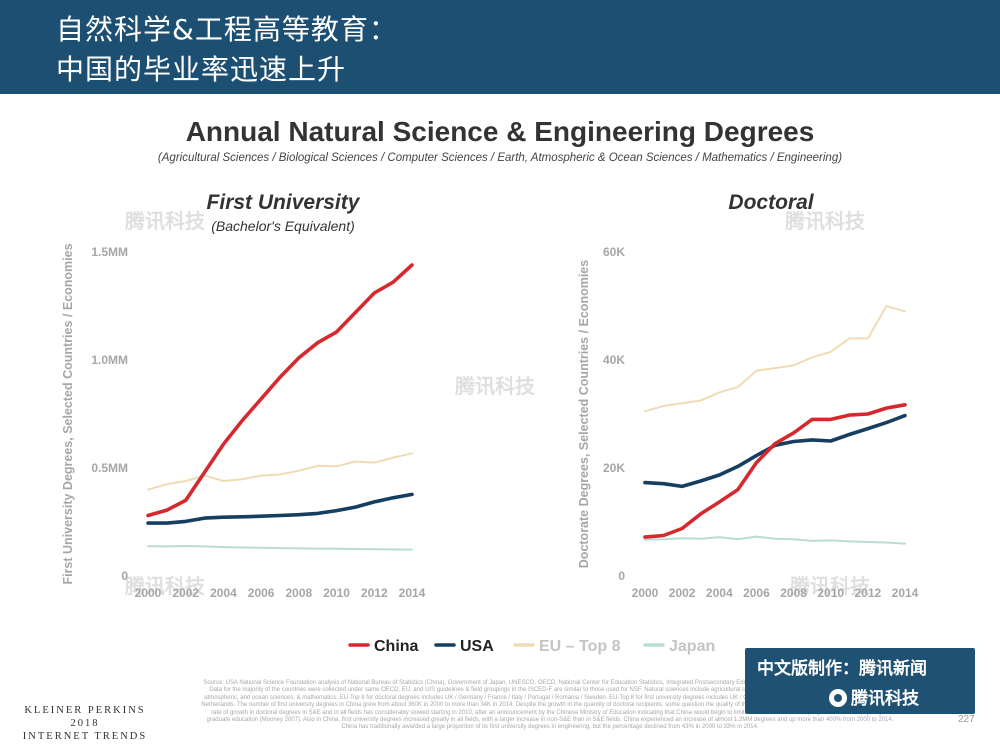 This screenshot has height=750, width=1000. I want to click on y-tick-label: 60K, so click(614, 252).